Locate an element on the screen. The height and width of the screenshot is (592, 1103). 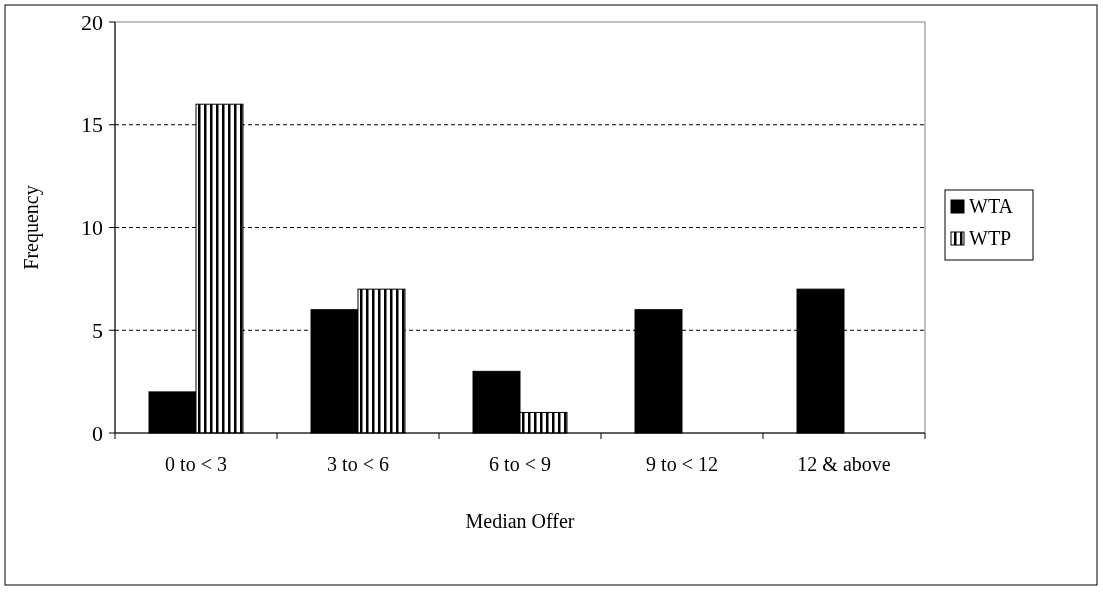
y-tick-label: 15 is located at coordinates (92, 125).